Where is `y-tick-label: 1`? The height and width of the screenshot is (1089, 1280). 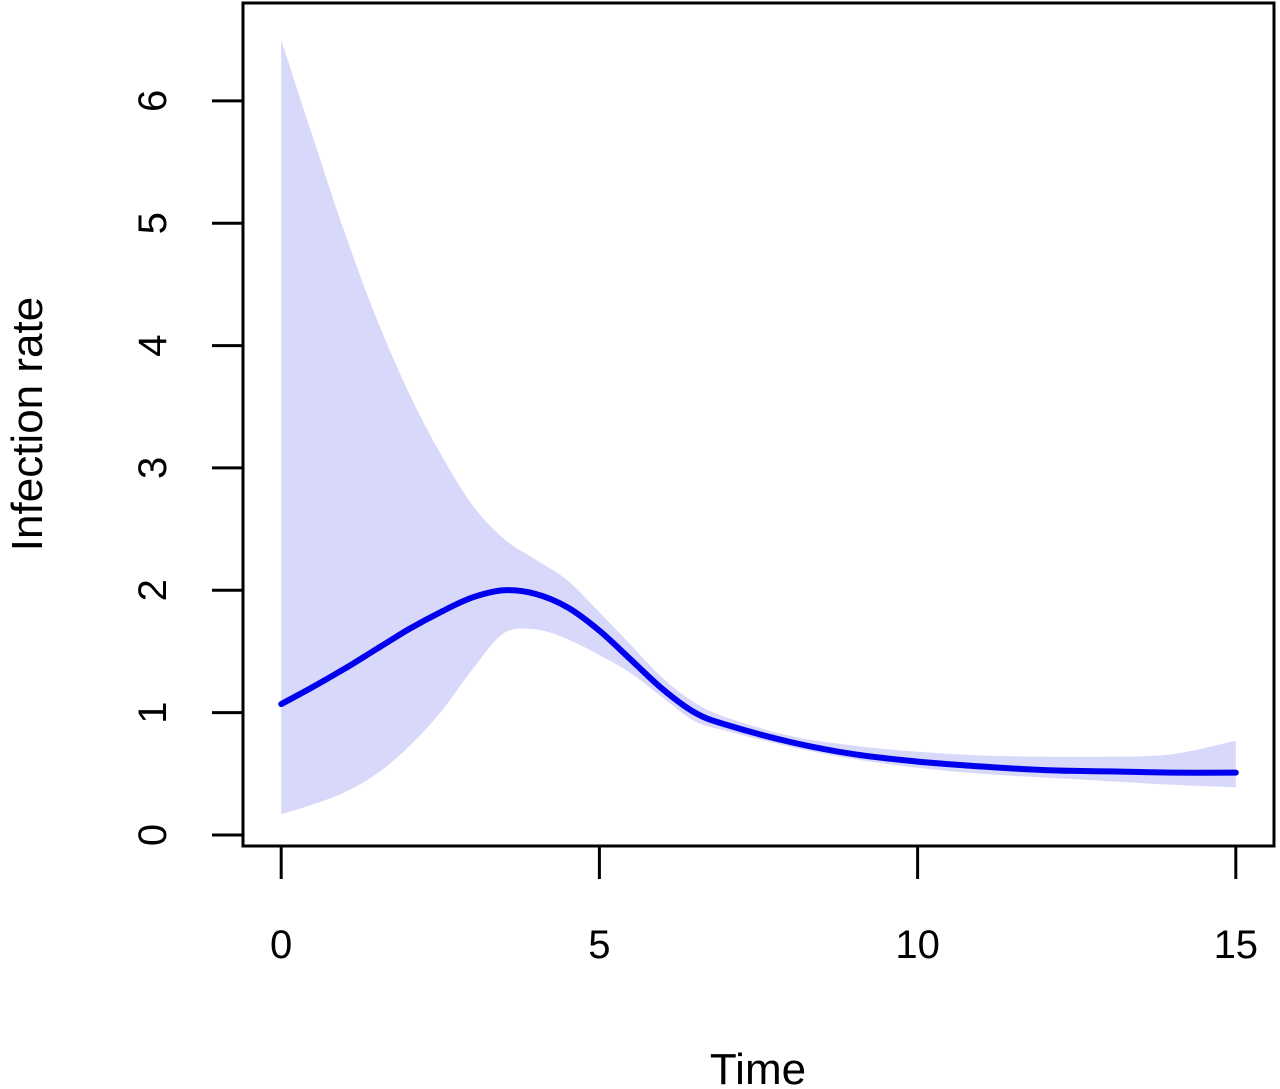
y-tick-label: 1 is located at coordinates (153, 712).